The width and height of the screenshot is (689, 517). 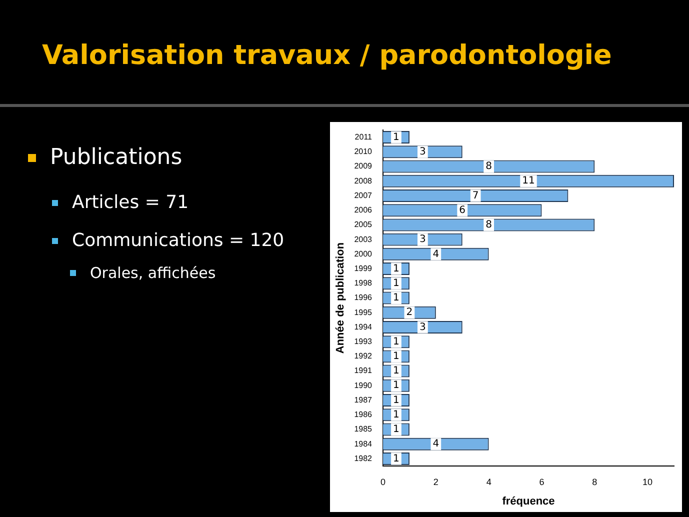 I want to click on y-tick-label: 1995, so click(x=363, y=312).